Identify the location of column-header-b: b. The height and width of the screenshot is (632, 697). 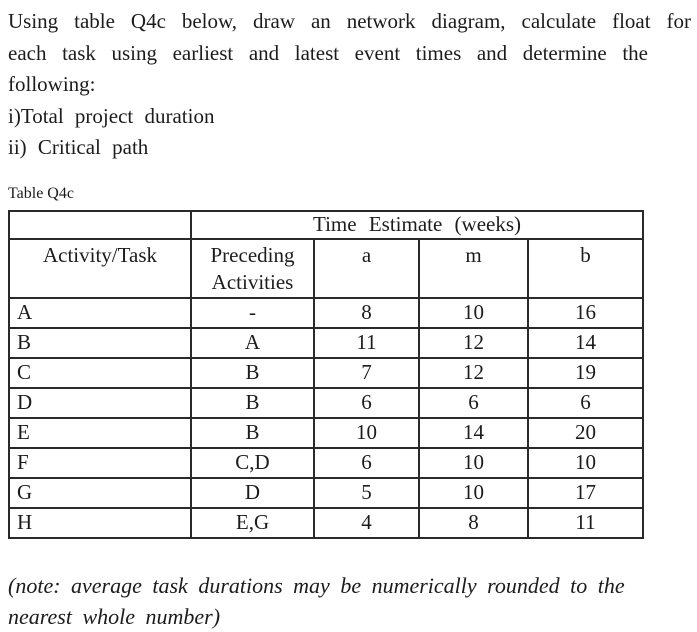
(585, 268).